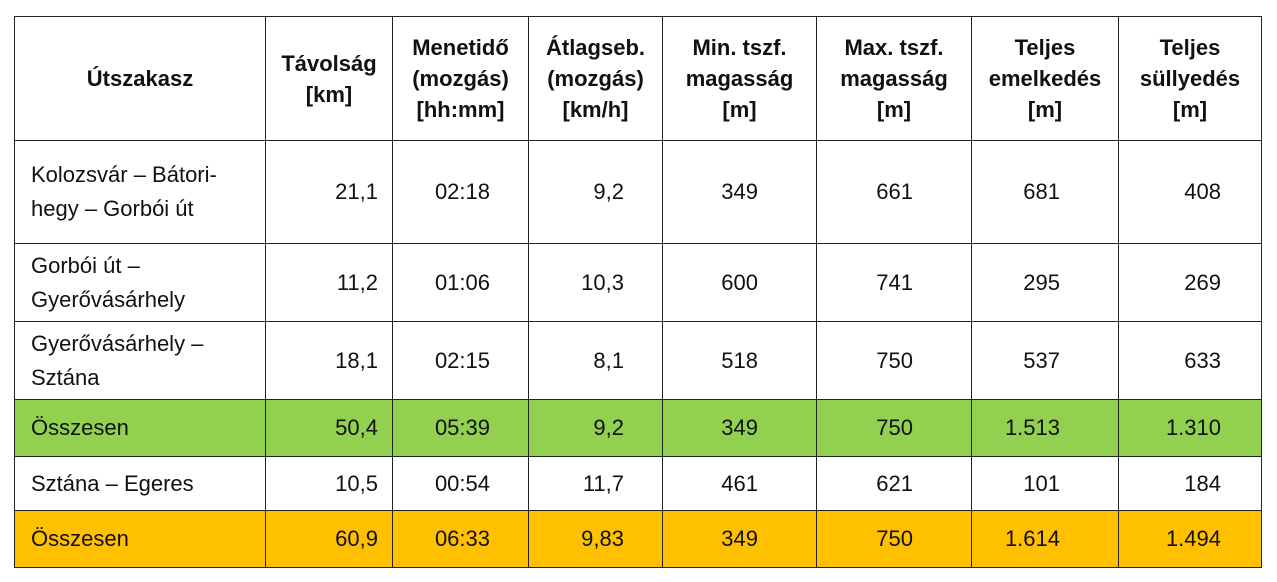 Image resolution: width=1277 pixels, height=582 pixels. I want to click on max-altitude-value: 741, so click(894, 282).